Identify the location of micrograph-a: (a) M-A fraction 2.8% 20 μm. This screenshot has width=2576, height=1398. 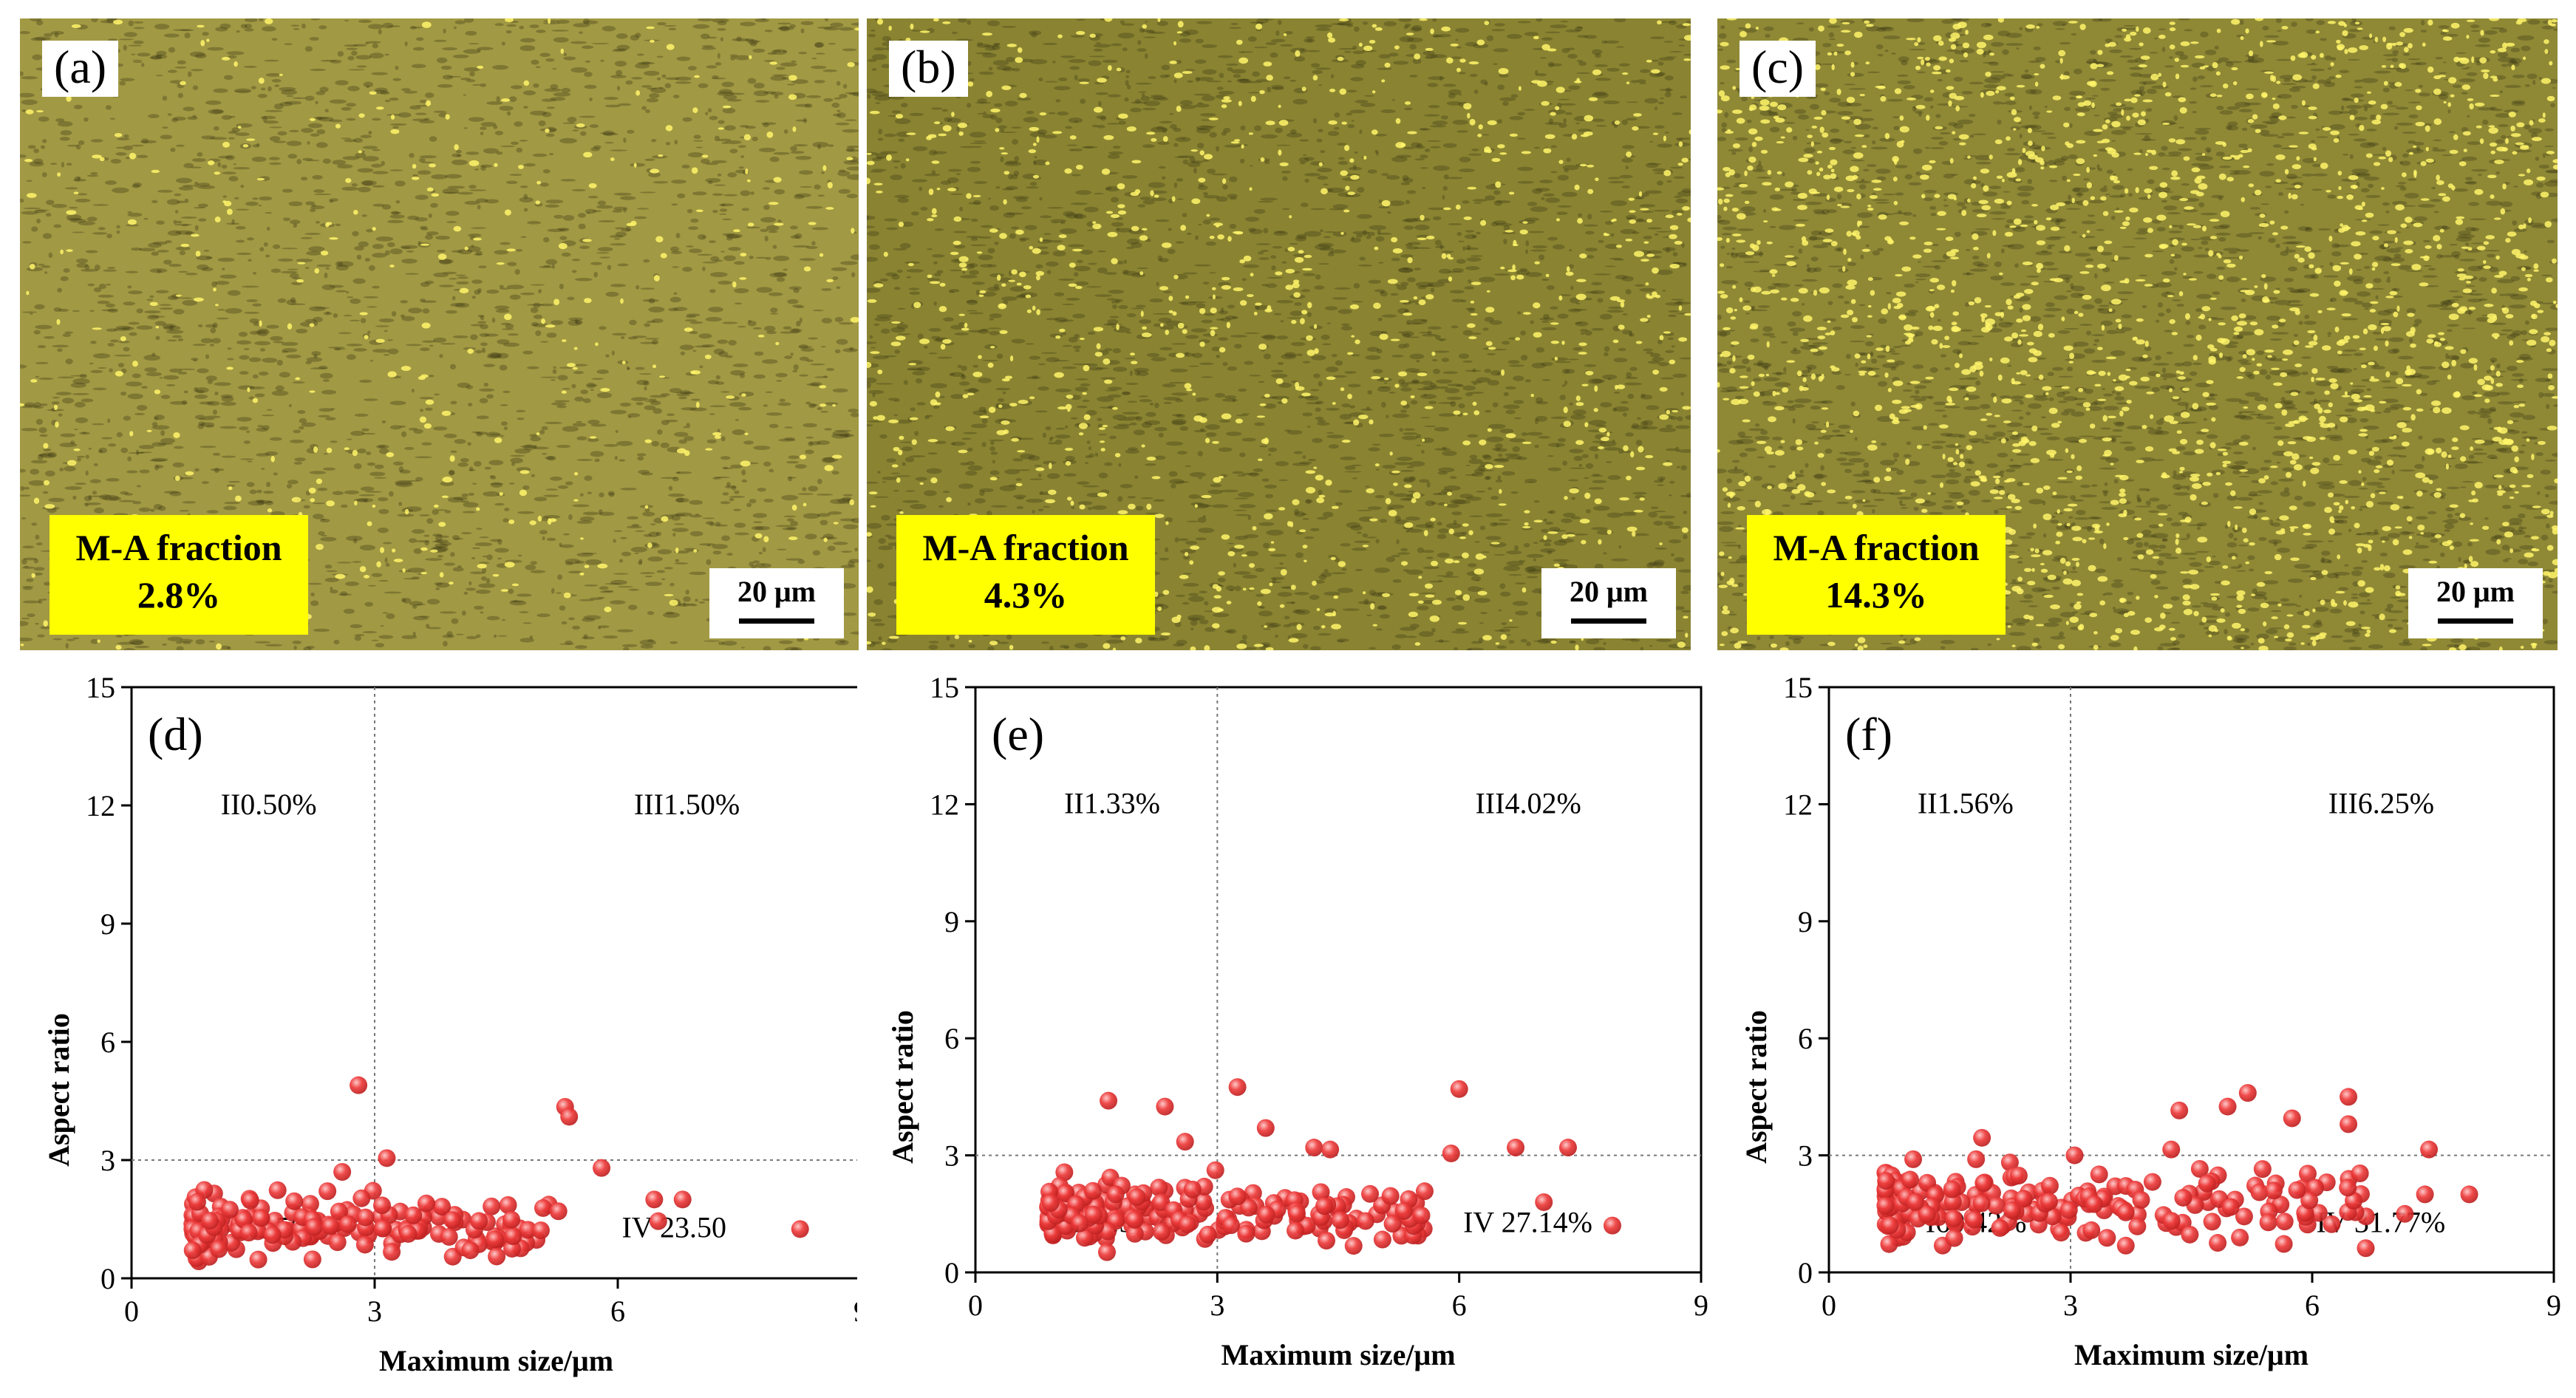
(439, 334).